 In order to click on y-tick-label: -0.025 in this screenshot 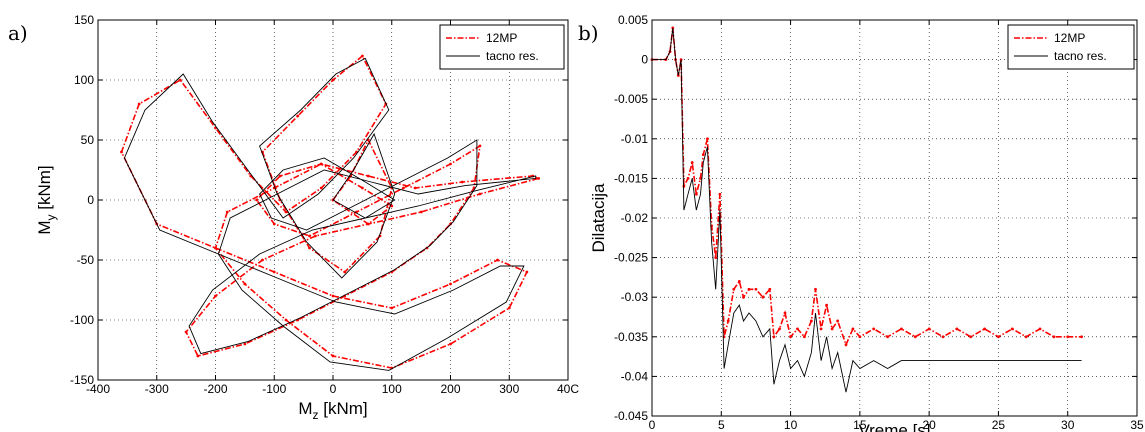, I will do `click(631, 258)`.